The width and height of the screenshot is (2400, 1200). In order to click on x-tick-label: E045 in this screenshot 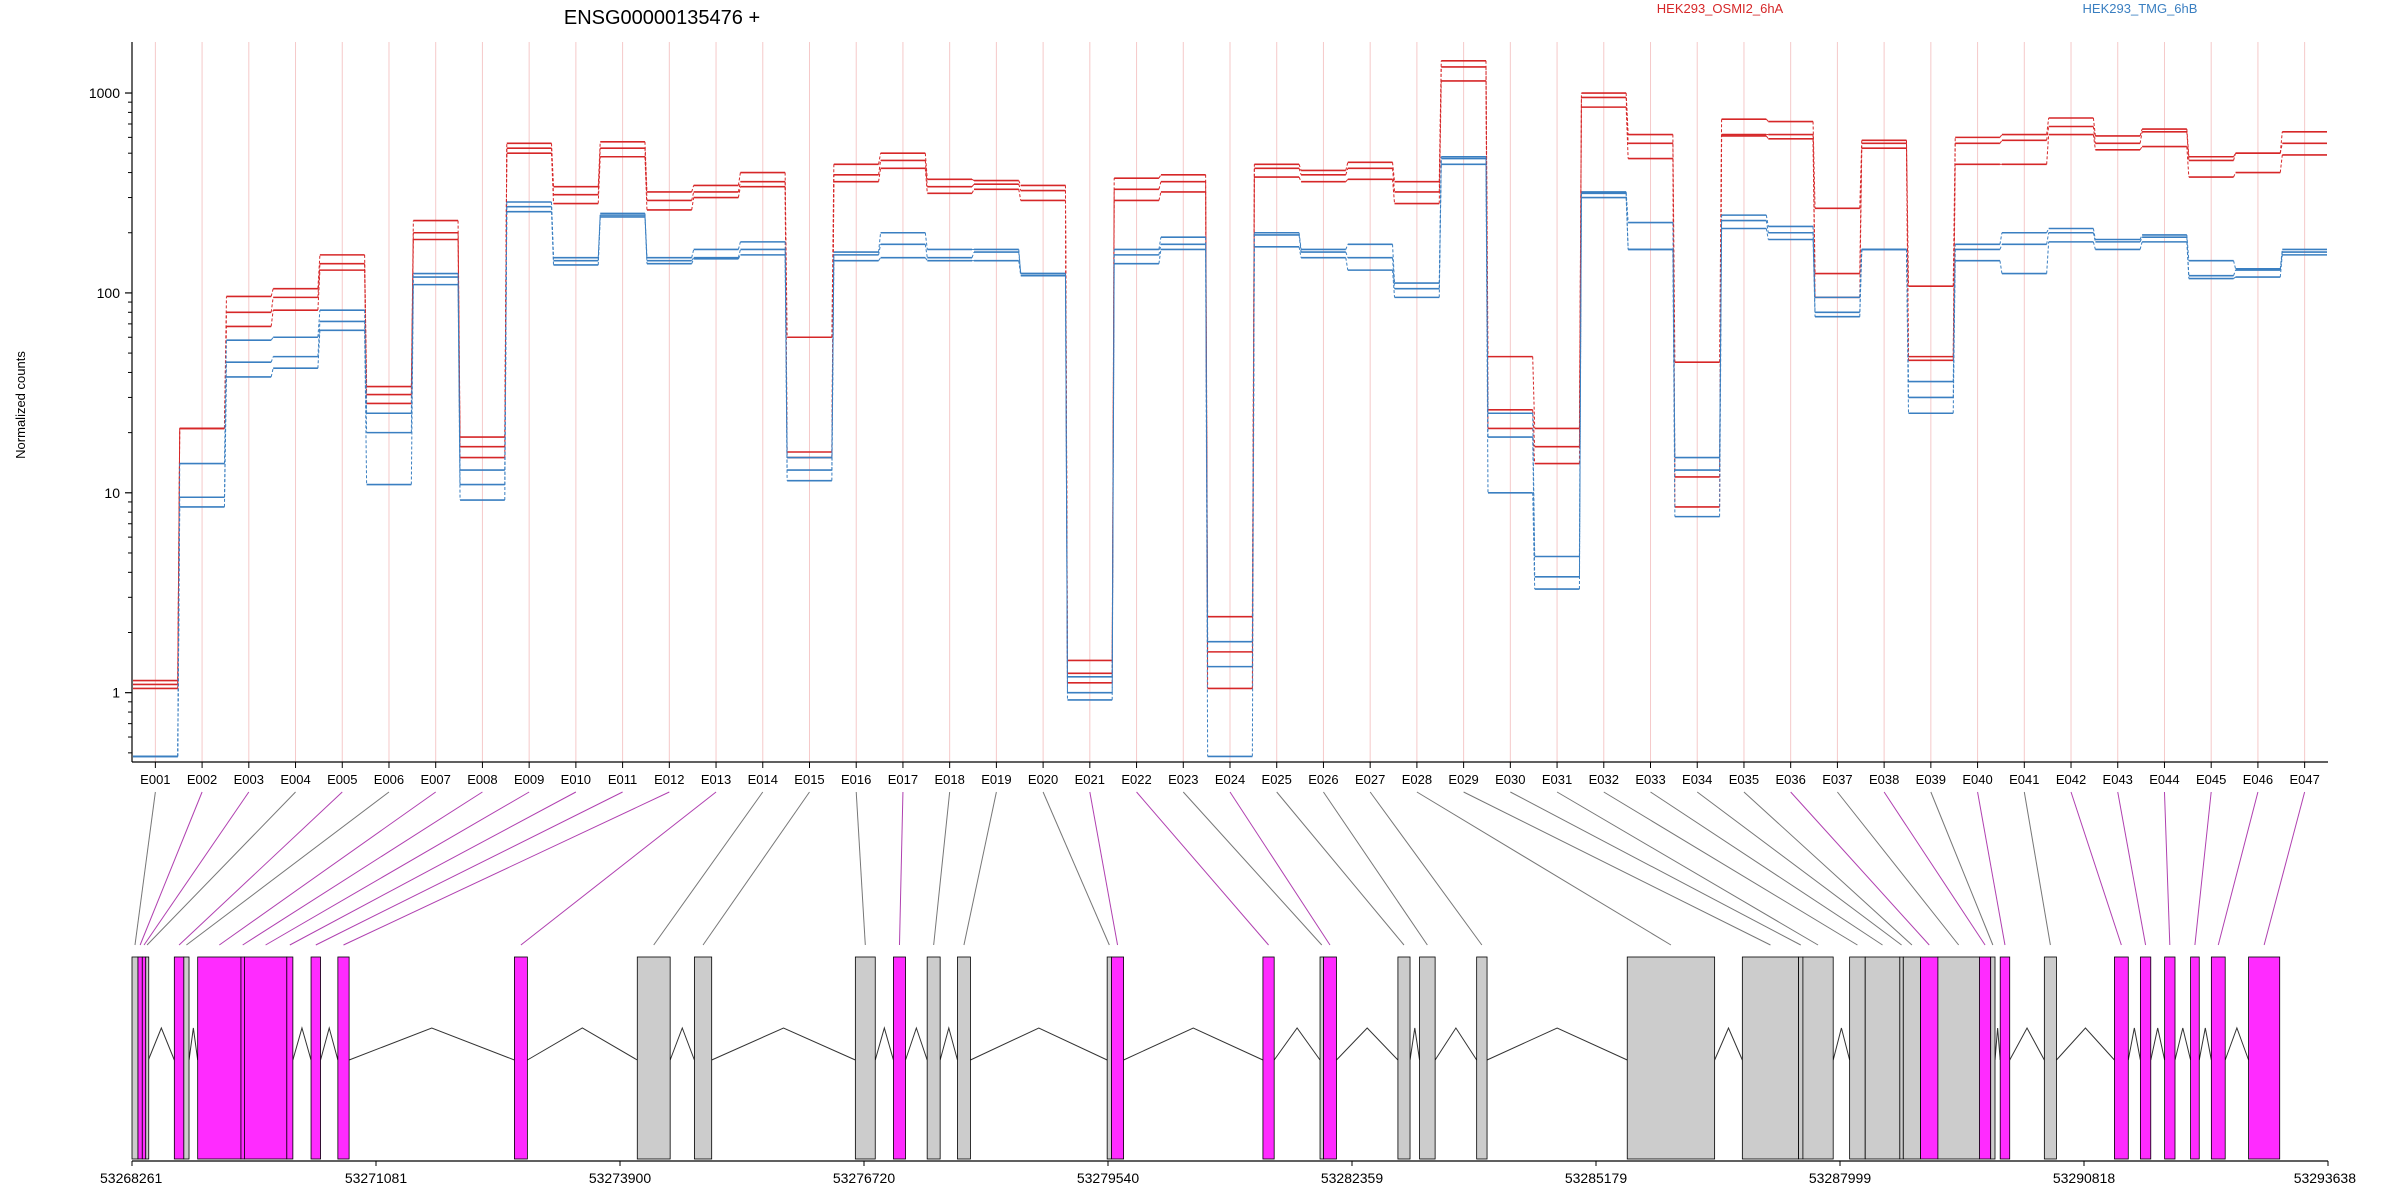, I will do `click(2211, 779)`.